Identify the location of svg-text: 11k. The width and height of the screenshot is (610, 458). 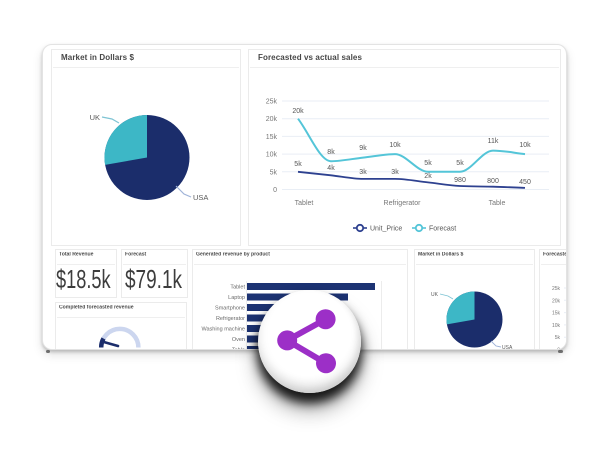
(493, 141).